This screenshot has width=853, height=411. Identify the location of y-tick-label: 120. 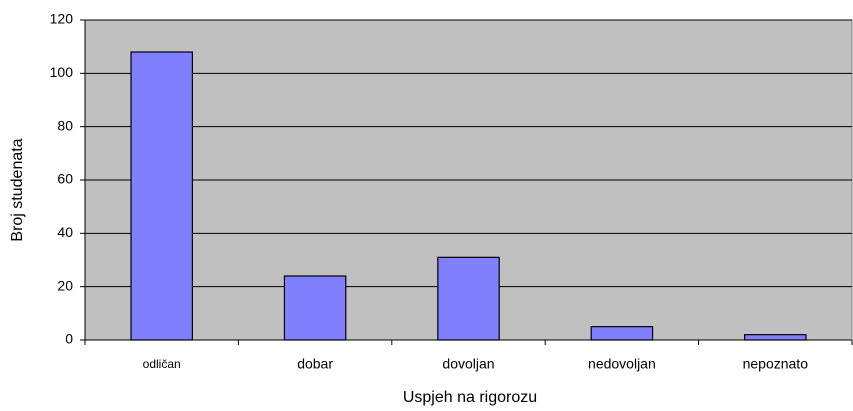
(62, 19).